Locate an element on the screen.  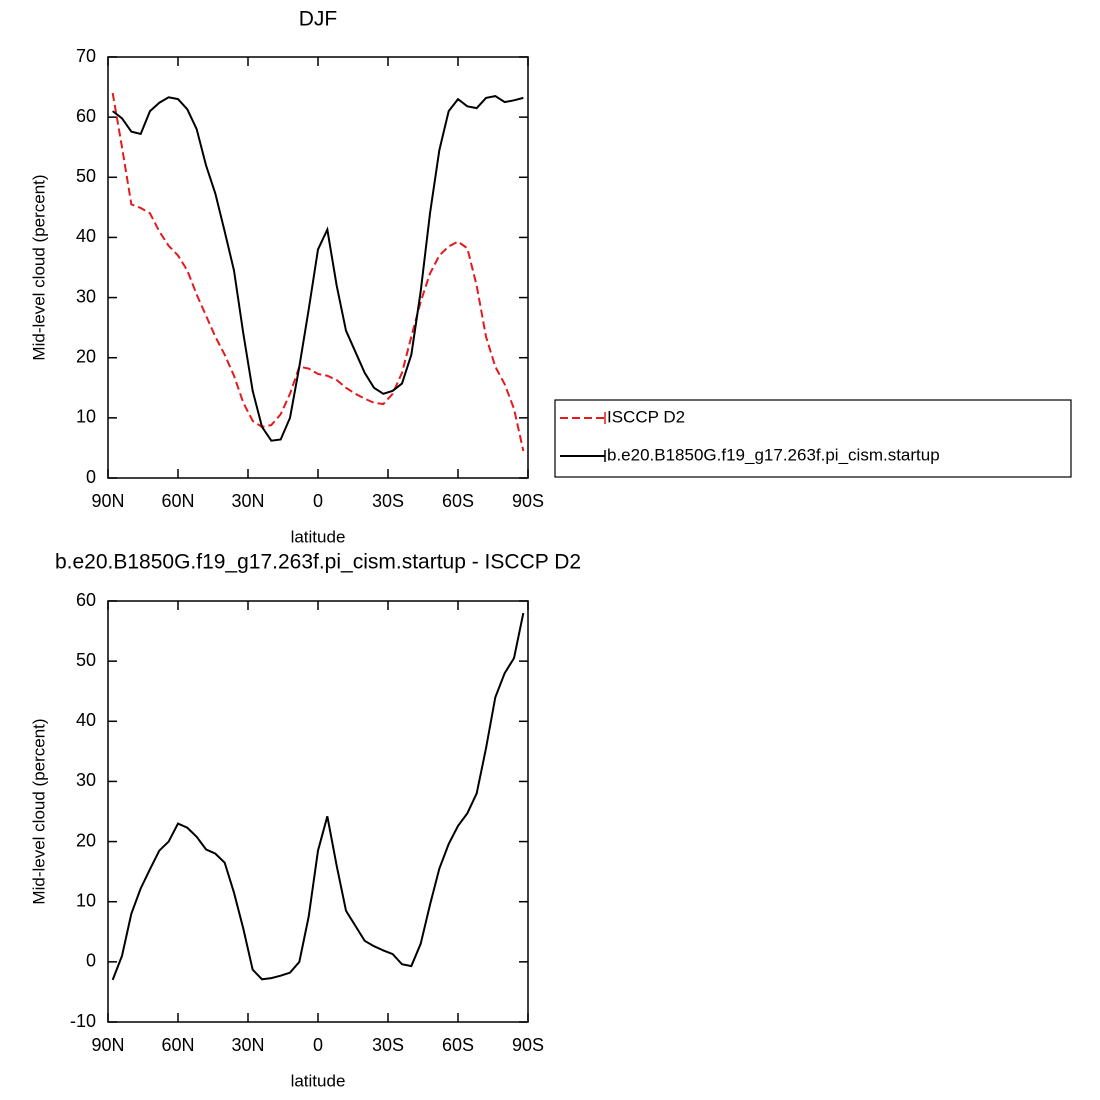
chart-title: DJF is located at coordinates (318, 19).